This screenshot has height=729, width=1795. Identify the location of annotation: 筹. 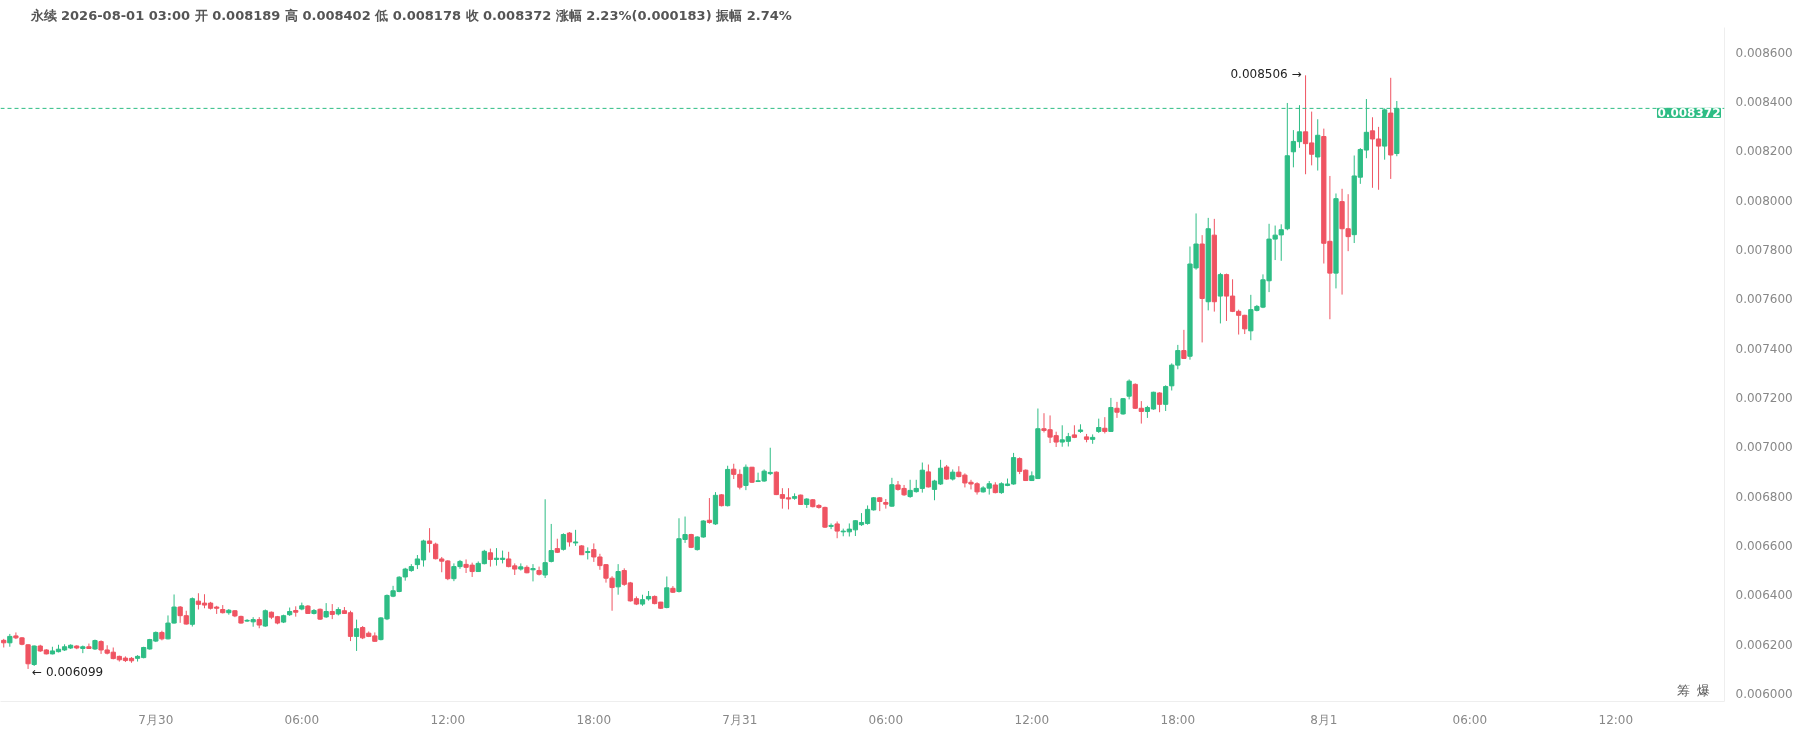
(1683, 690).